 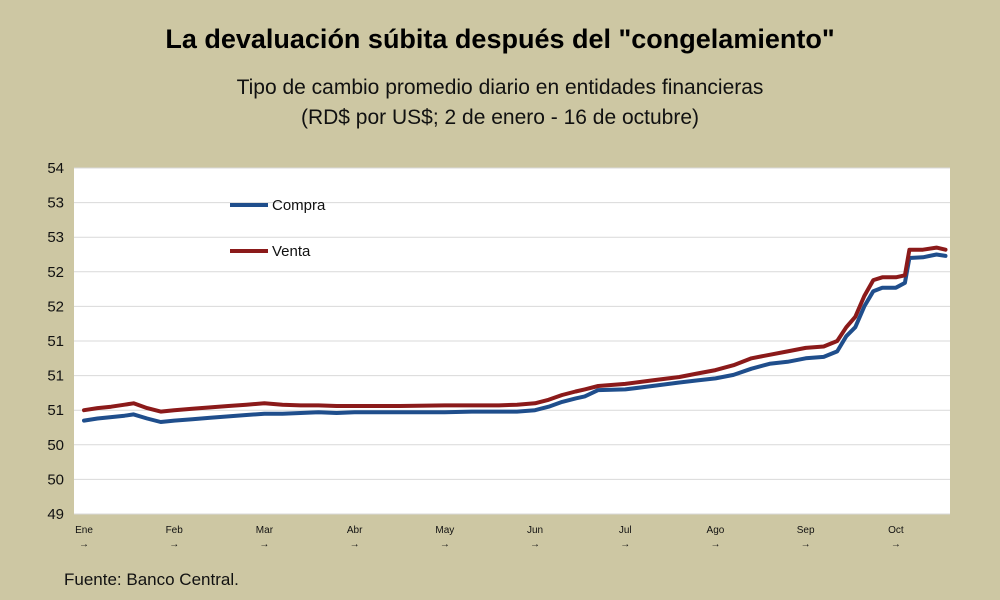 I want to click on x-tick-label: Sep, so click(x=806, y=530).